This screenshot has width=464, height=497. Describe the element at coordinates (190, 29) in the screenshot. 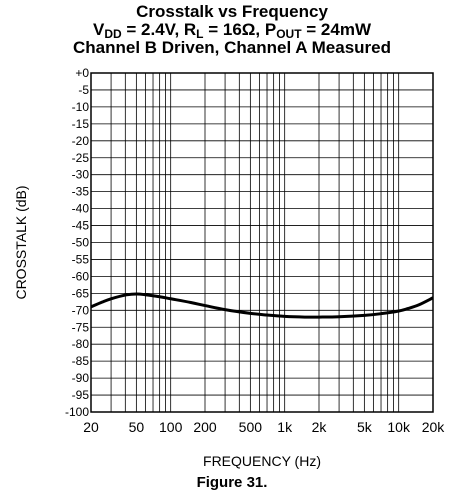

I see `rl-symbol: R` at that location.